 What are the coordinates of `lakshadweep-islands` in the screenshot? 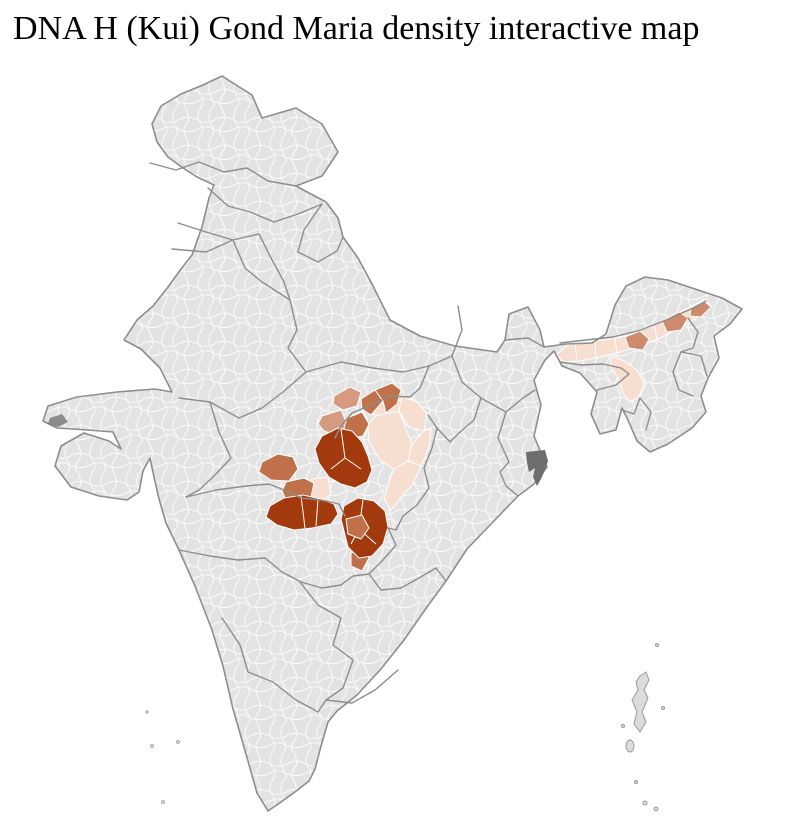 It's located at (162, 757).